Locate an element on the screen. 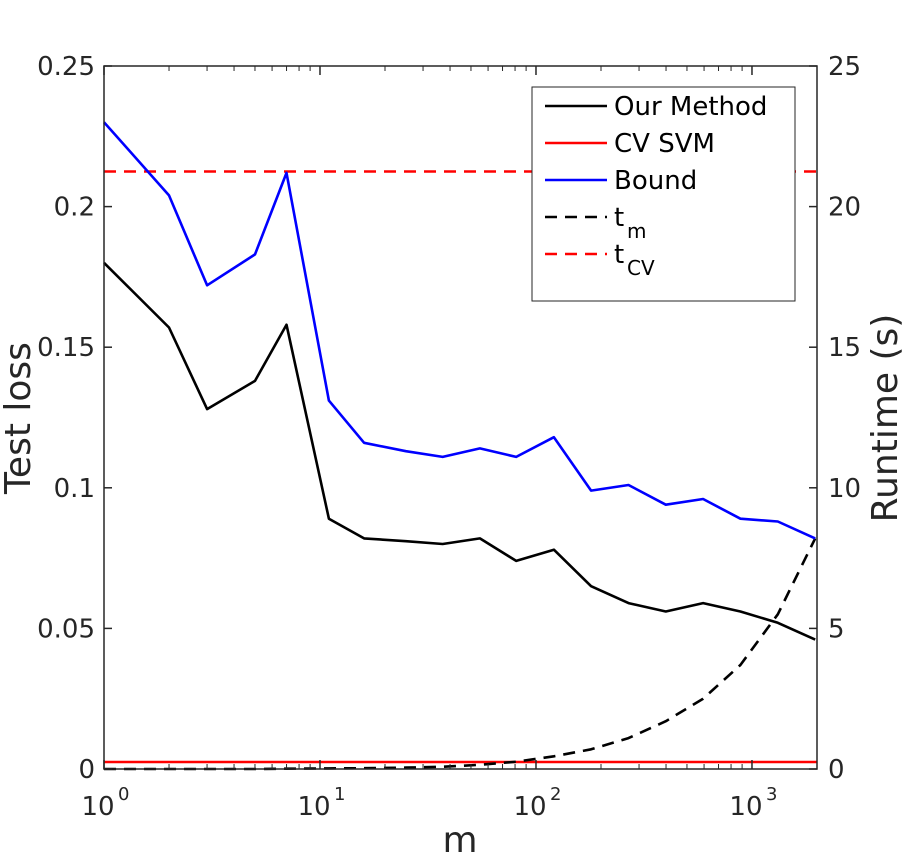  y-tick-label: 0.1 is located at coordinates (74, 489).